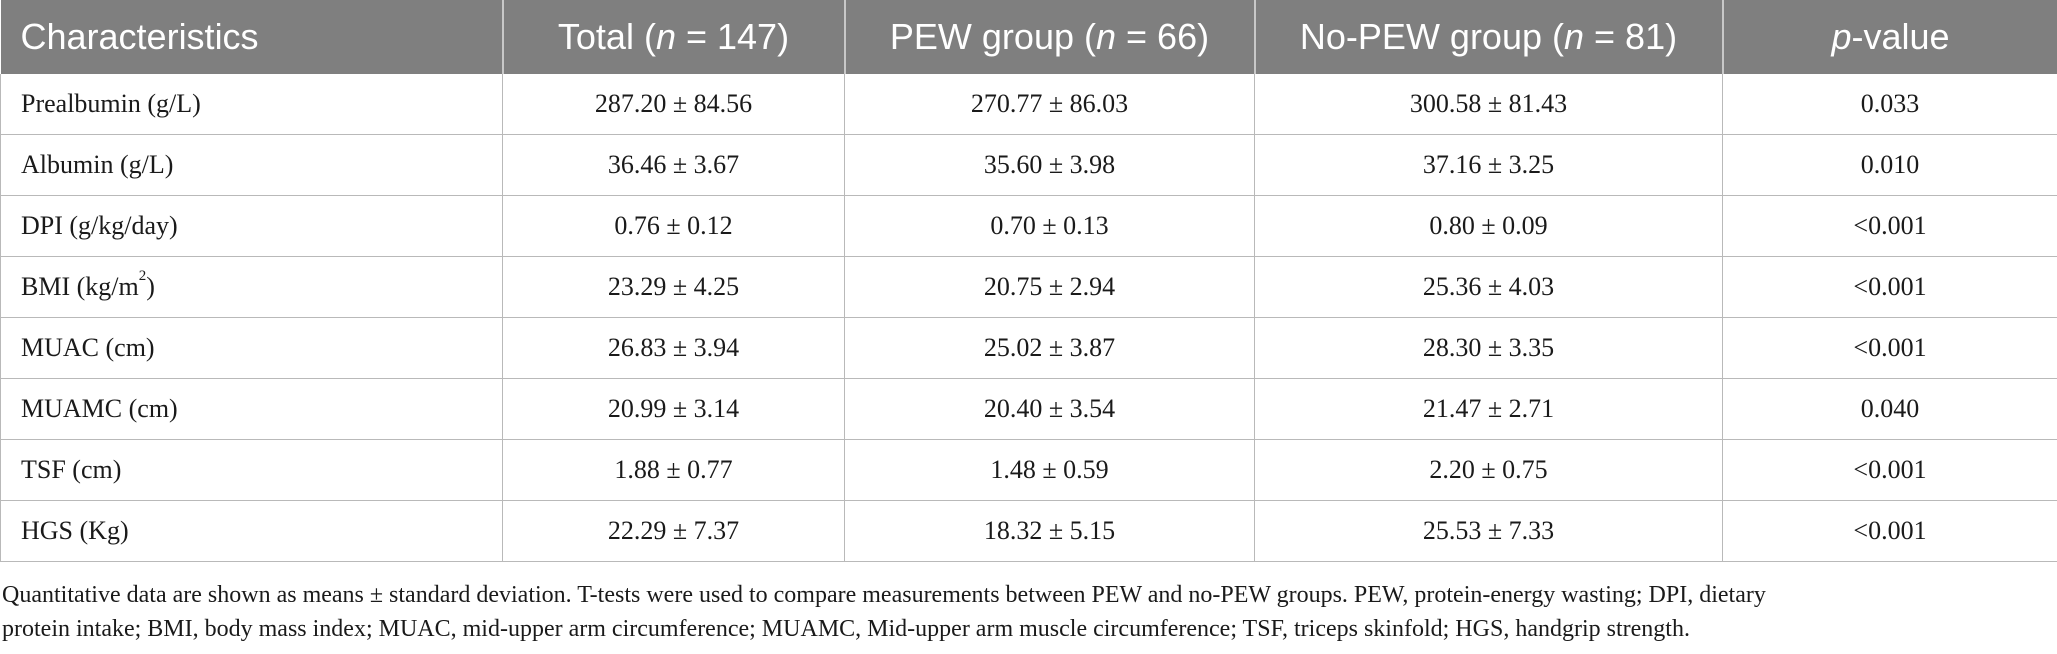 The image size is (2057, 654). What do you see at coordinates (1488, 531) in the screenshot?
I see `cell-no-pew: 25.53 ± 7.33` at bounding box center [1488, 531].